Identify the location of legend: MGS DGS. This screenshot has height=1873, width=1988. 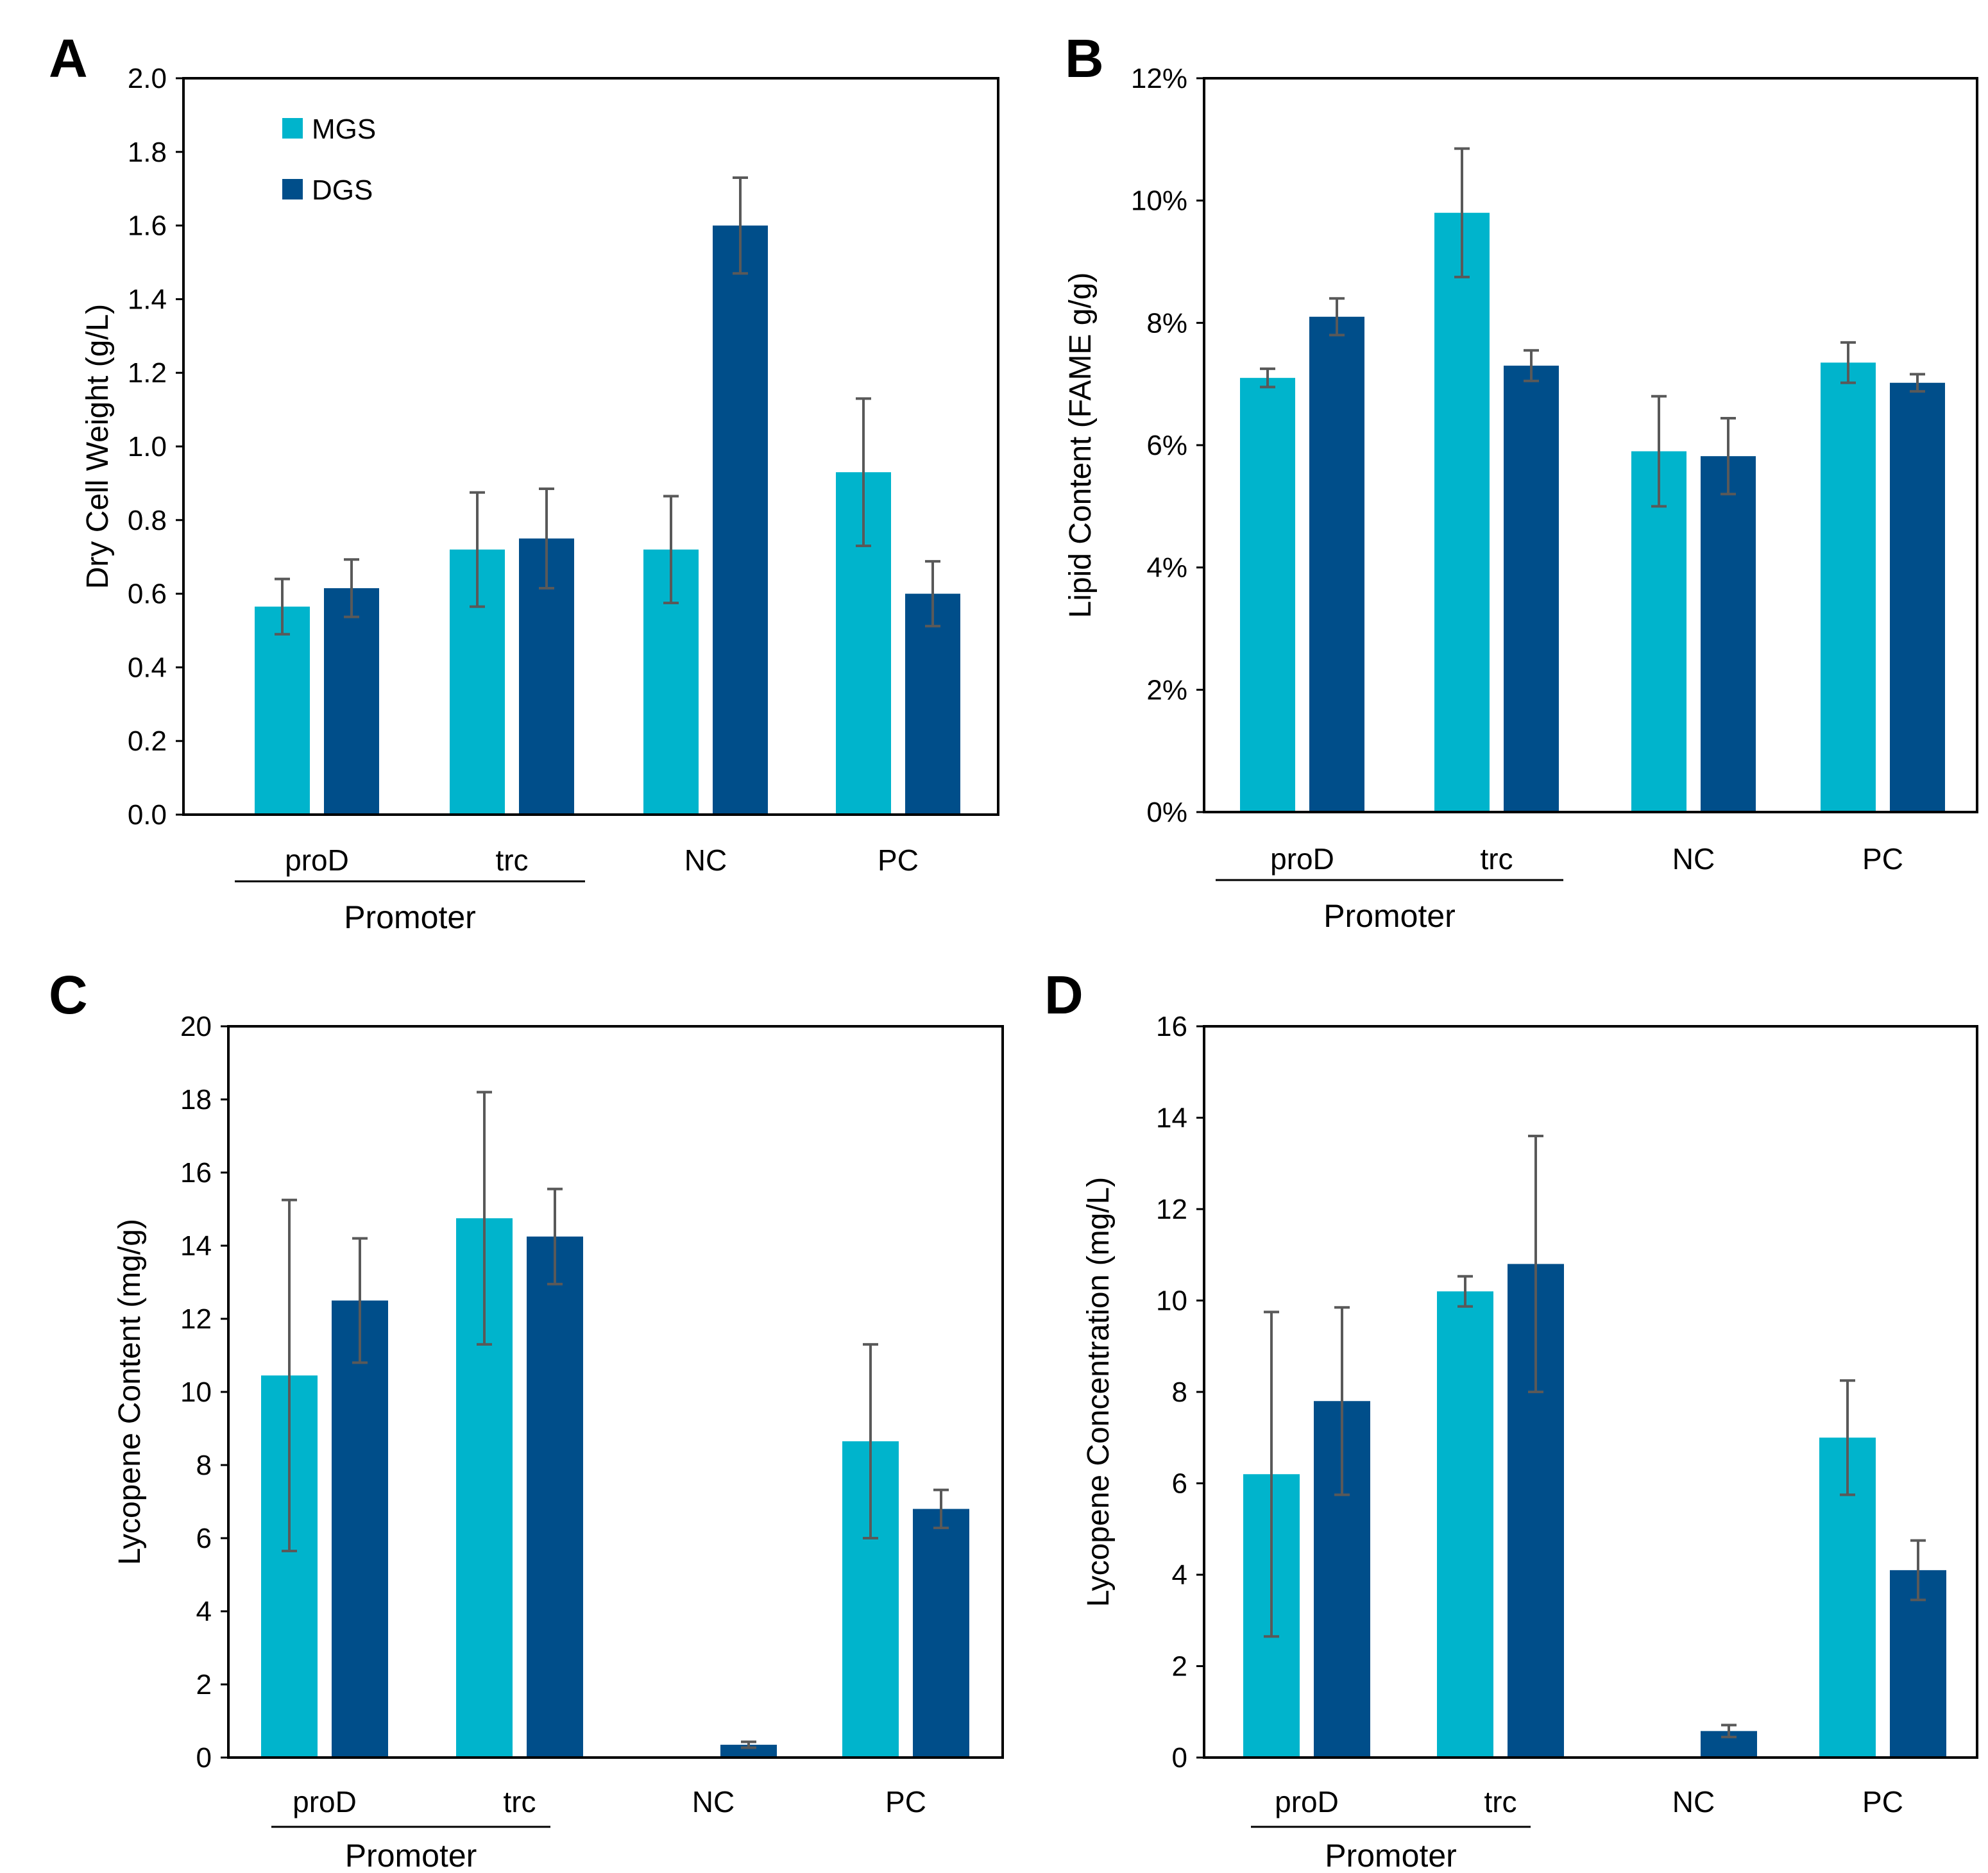
(329, 160).